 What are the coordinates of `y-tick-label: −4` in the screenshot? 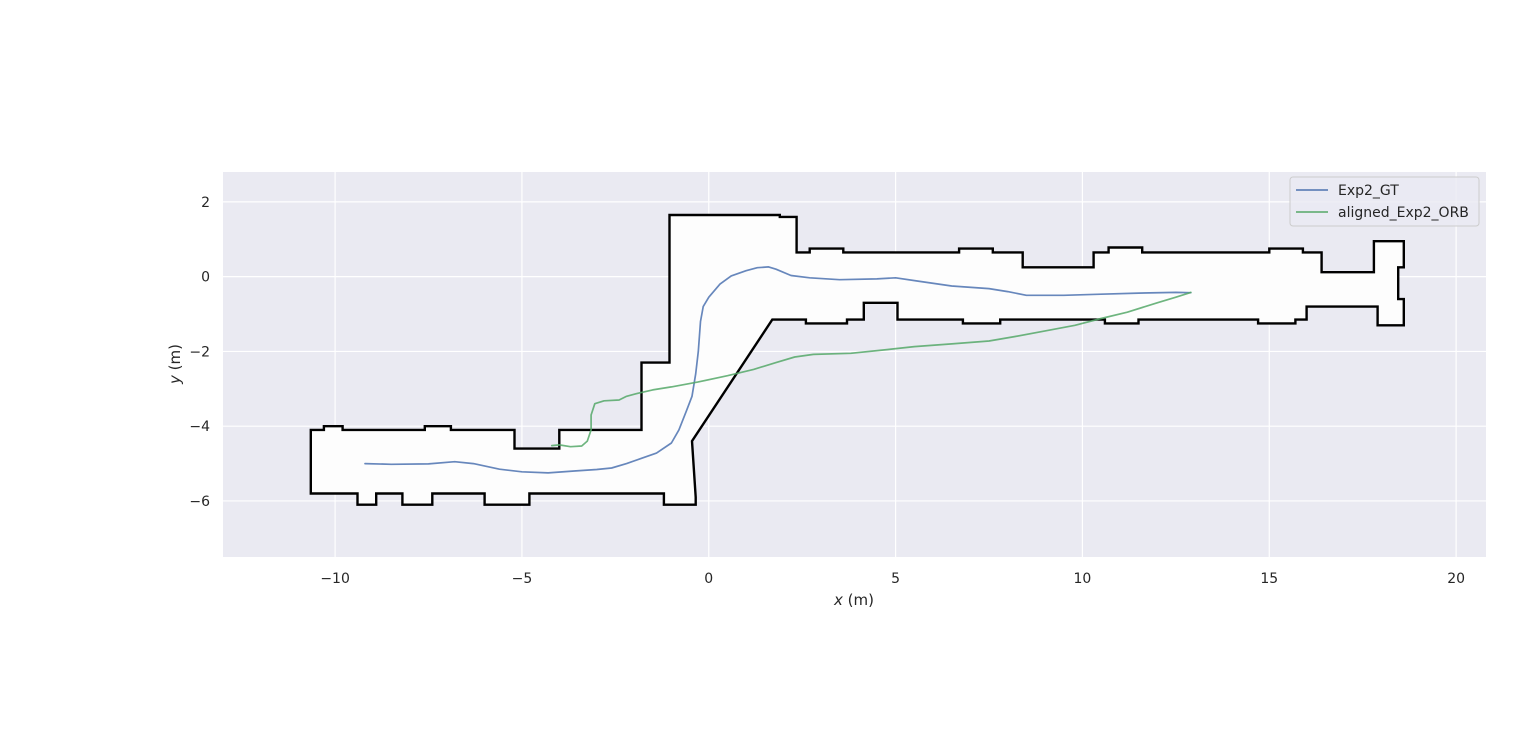 It's located at (199, 427).